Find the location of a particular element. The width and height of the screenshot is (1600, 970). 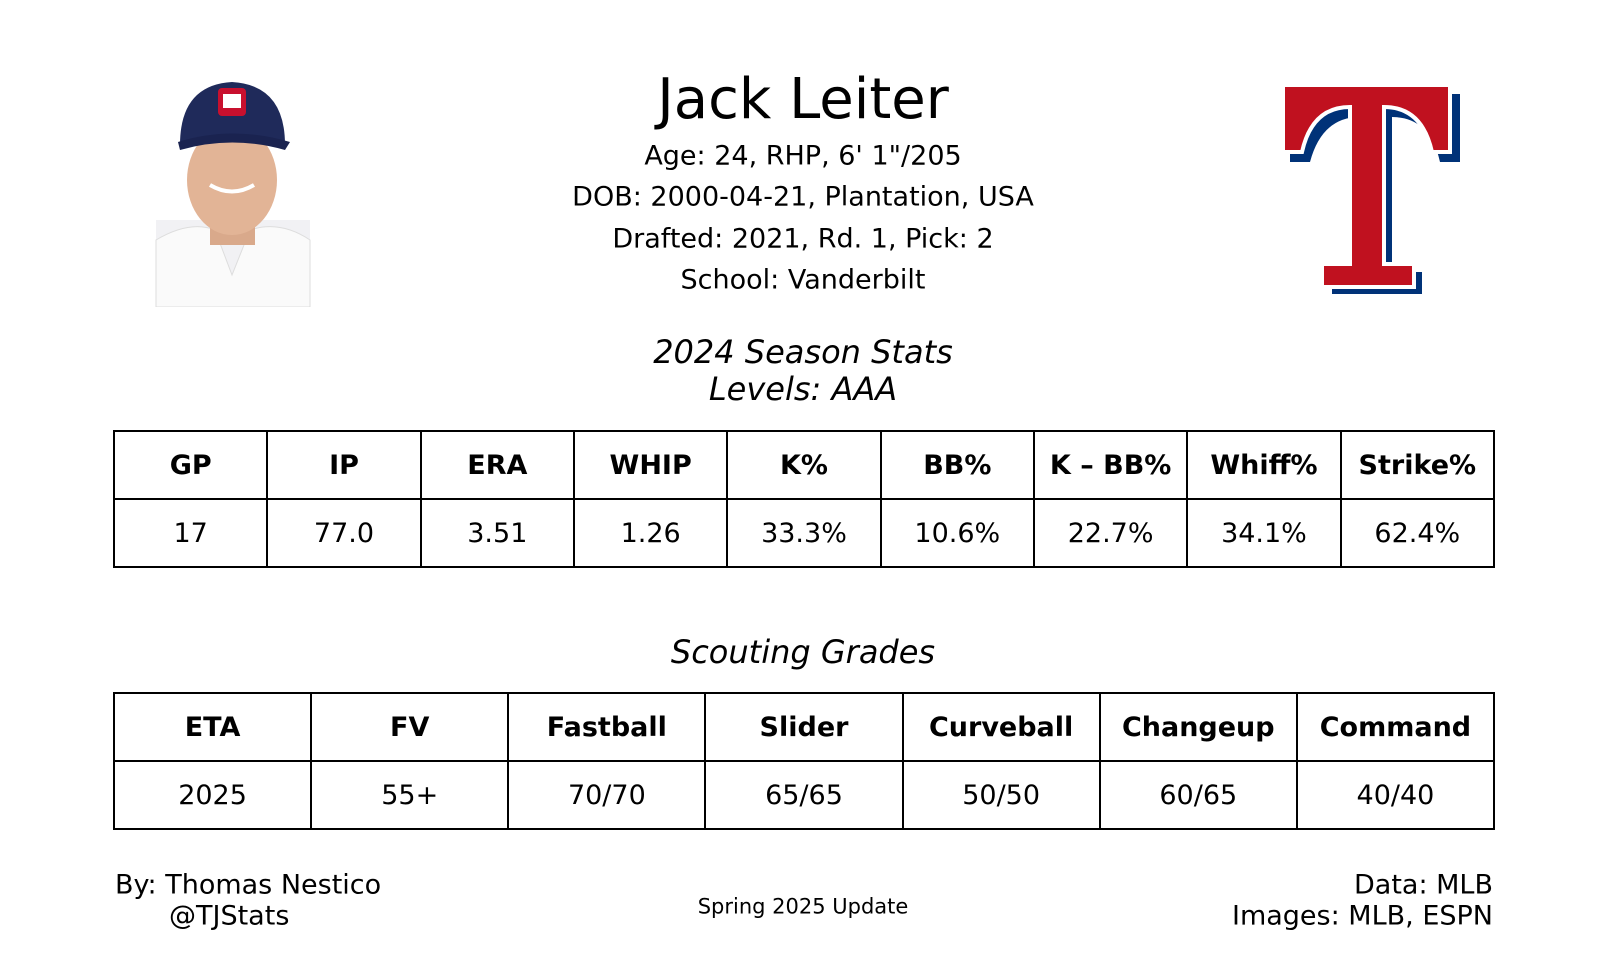

bio-line: Drafted: 2021, Rd. 1, Pick: 2 is located at coordinates (803, 239).